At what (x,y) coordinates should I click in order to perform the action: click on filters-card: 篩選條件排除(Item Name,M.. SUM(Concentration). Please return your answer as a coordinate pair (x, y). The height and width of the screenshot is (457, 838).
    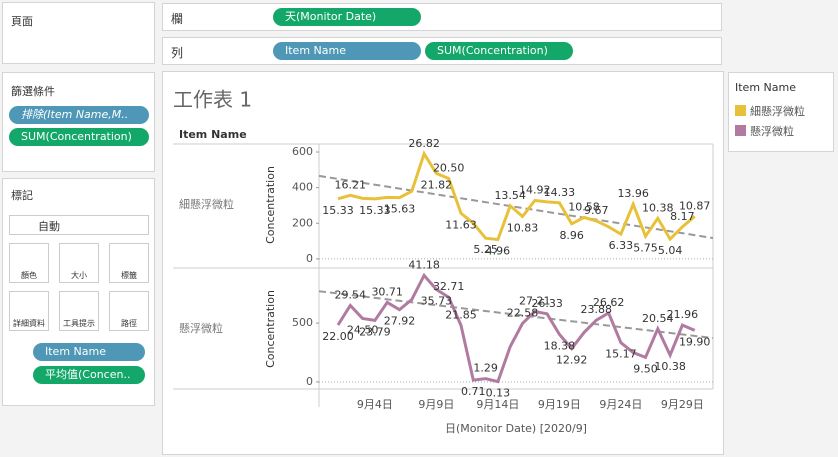
    Looking at the image, I should click on (78, 122).